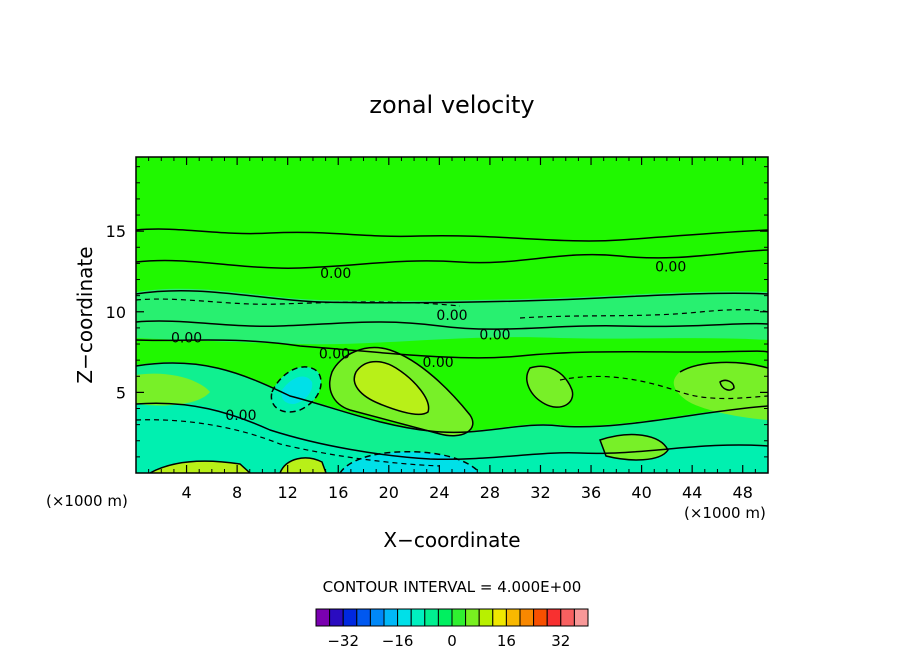 This screenshot has width=904, height=654. Describe the element at coordinates (452, 641) in the screenshot. I see `colorbar-tick-label: 0` at that location.